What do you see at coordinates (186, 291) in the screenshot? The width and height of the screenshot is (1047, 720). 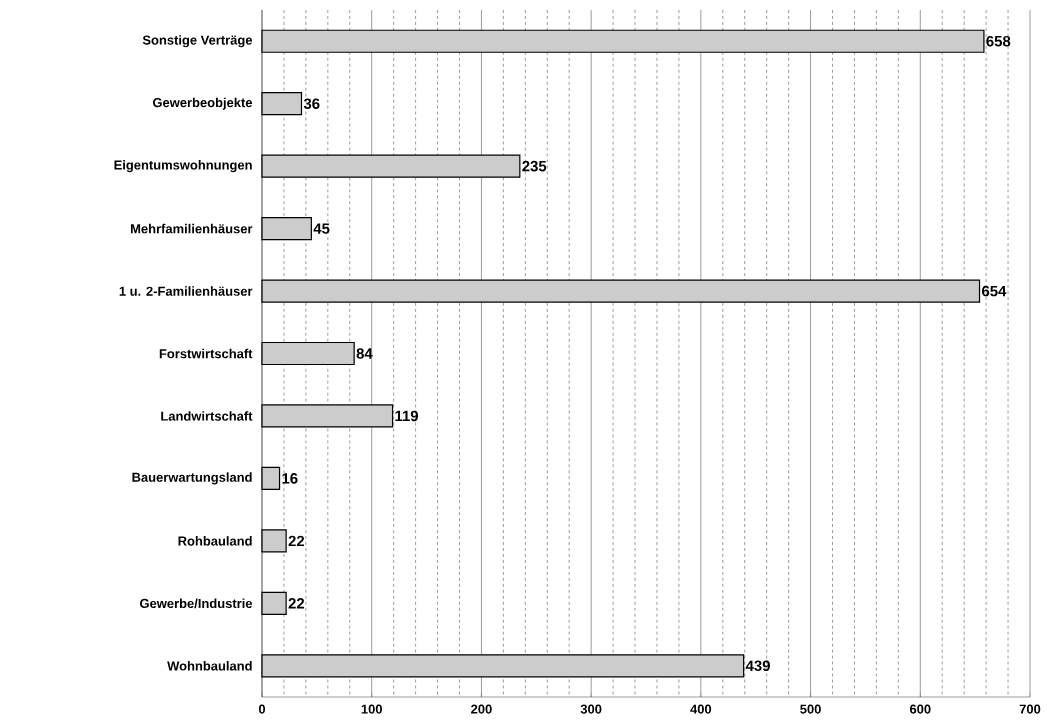 I see `y-tick-label: 1 u. 2-Familienhäuser` at bounding box center [186, 291].